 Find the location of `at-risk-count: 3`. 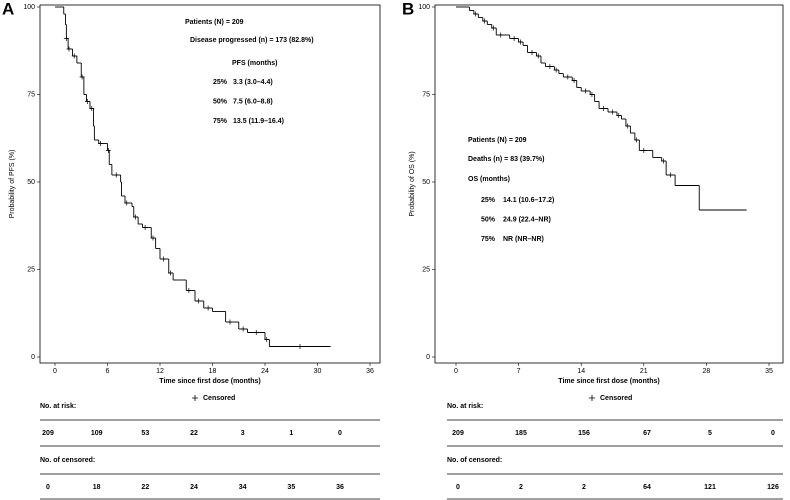

at-risk-count: 3 is located at coordinates (243, 433).